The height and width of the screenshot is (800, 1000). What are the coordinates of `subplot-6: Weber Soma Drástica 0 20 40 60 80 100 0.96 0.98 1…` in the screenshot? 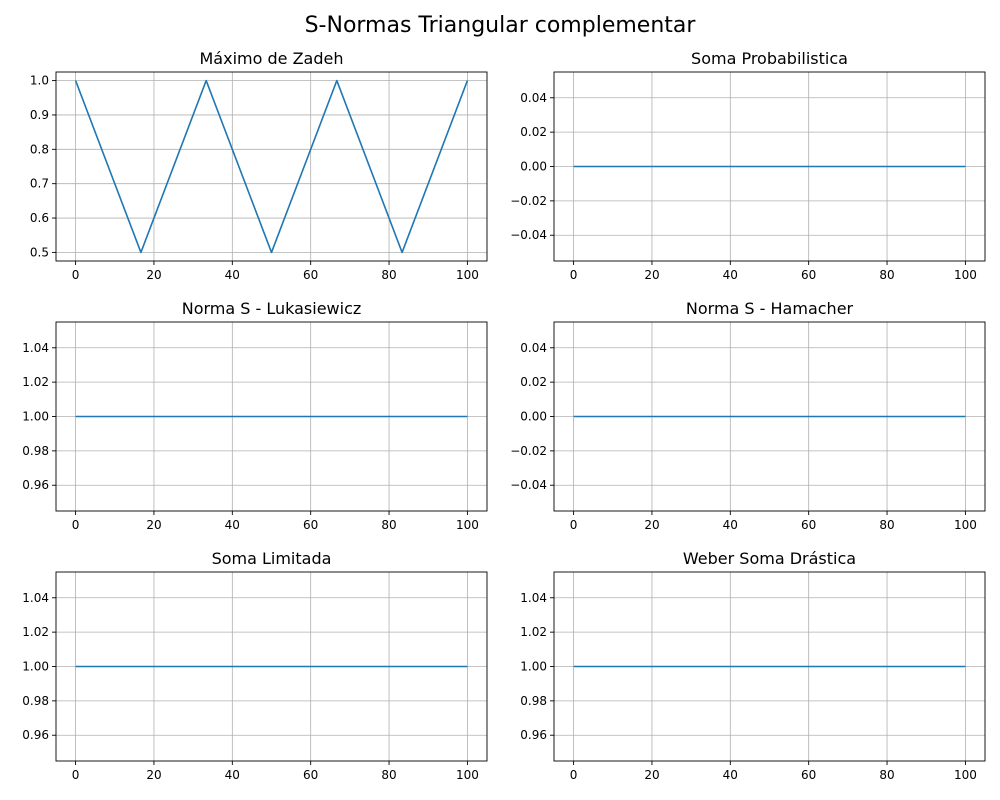 It's located at (753, 665).